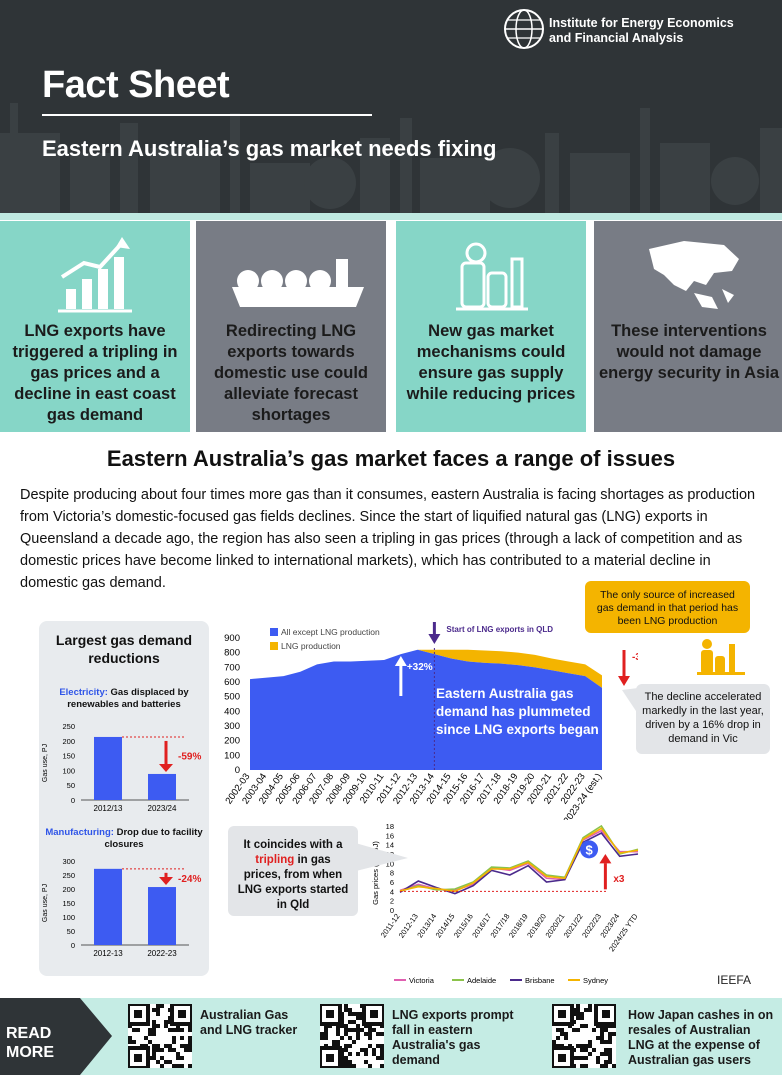  I want to click on y-tick-label: 2, so click(392, 901).